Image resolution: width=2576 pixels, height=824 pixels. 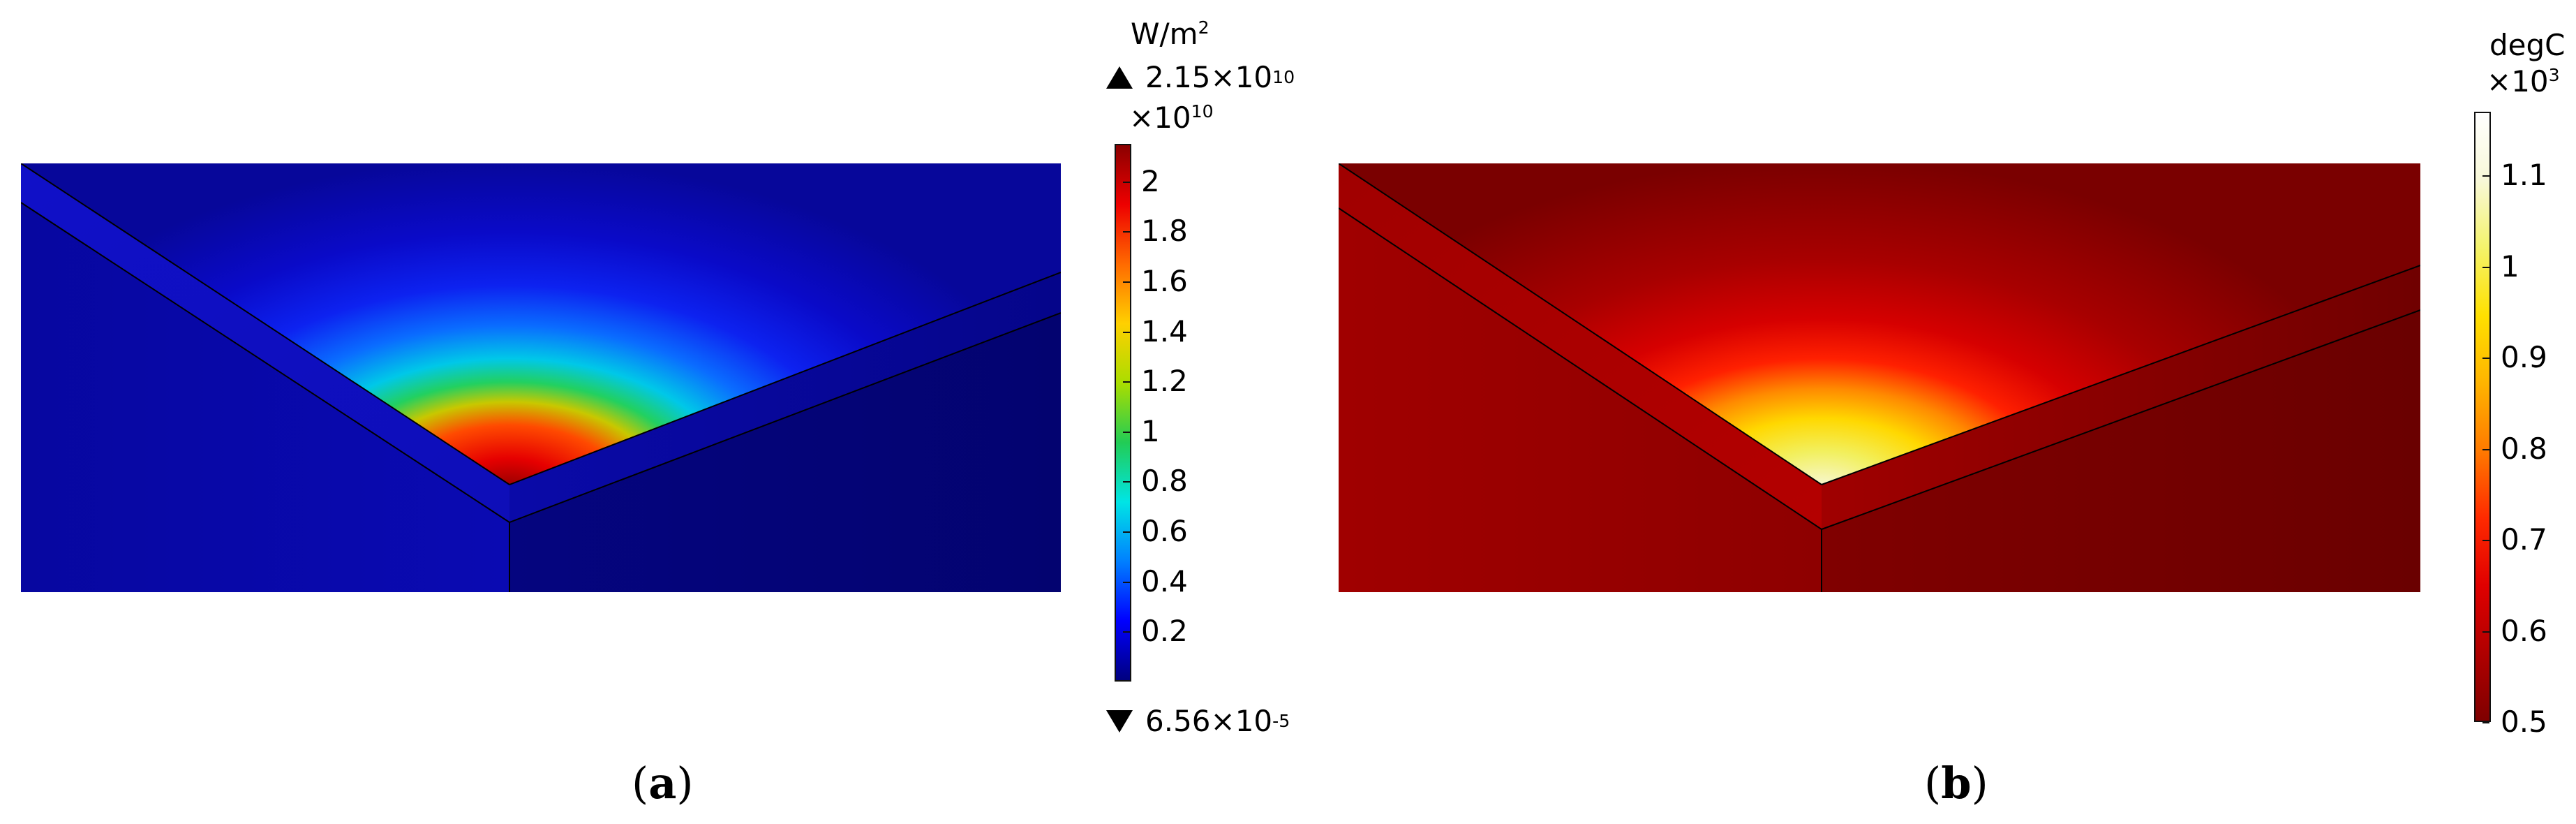 What do you see at coordinates (2523, 81) in the screenshot?
I see `colorbar-multiplier: ×103` at bounding box center [2523, 81].